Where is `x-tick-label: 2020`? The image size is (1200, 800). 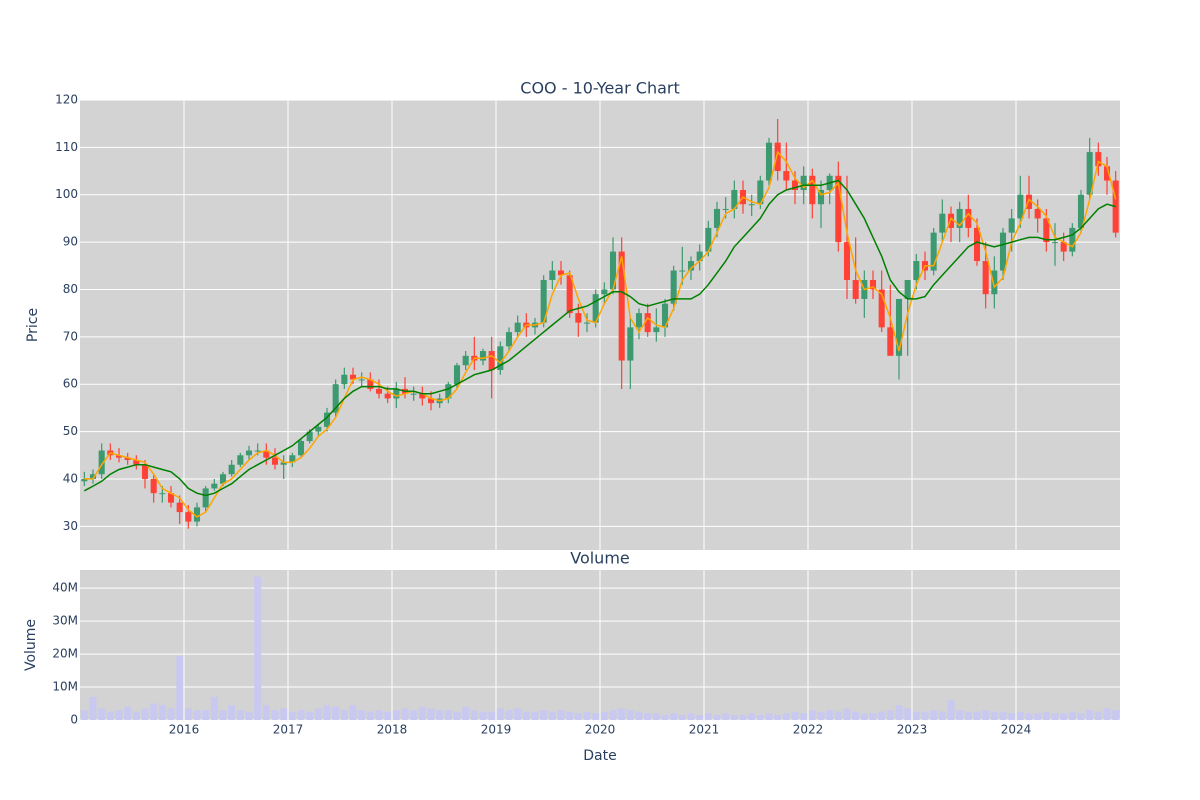 x-tick-label: 2020 is located at coordinates (600, 730).